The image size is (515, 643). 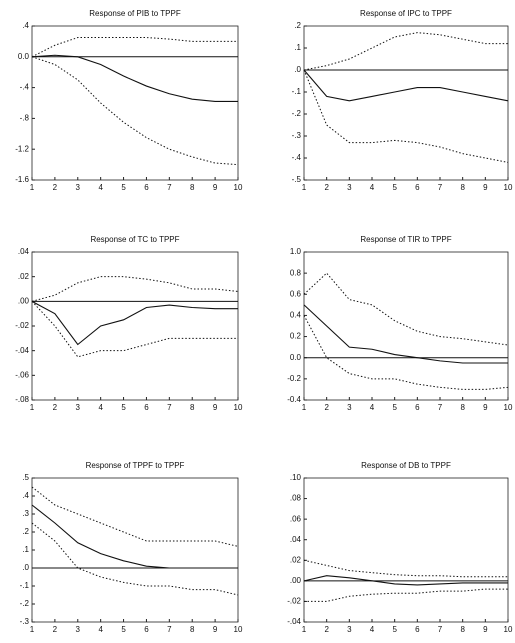 What do you see at coordinates (296, 477) in the screenshot?
I see `y-tick-label: .10` at bounding box center [296, 477].